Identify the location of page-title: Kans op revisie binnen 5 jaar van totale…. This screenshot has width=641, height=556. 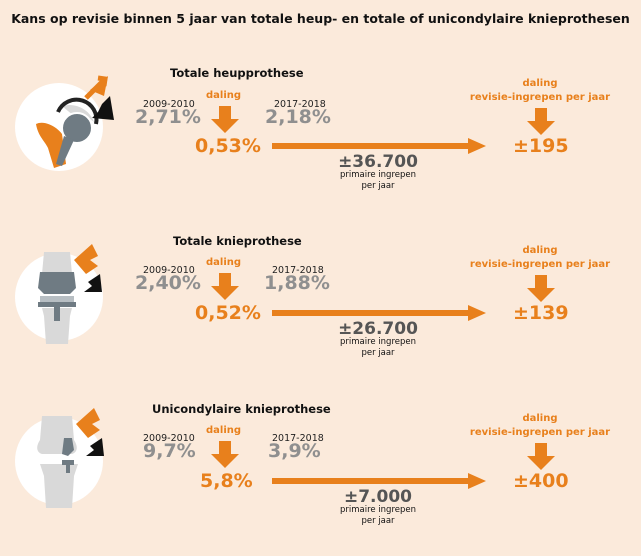
(320, 18).